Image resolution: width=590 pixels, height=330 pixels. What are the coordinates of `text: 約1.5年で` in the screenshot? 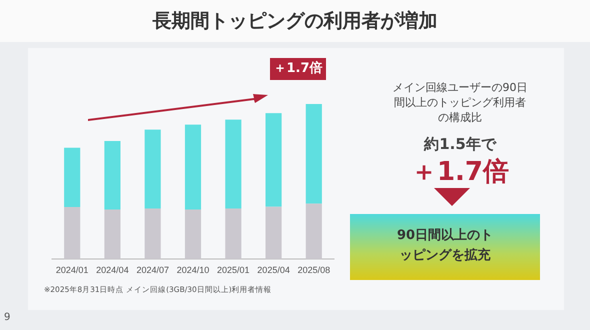 It's located at (460, 144).